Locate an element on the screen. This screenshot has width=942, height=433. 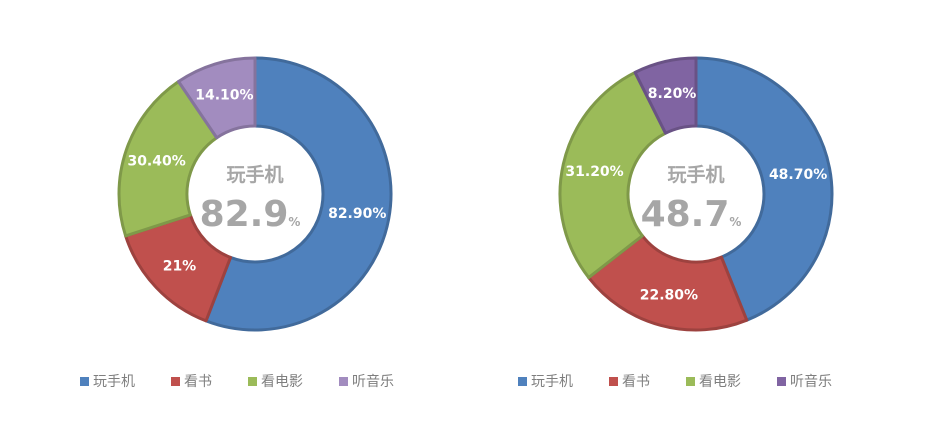
slice-data-label: 82.90% is located at coordinates (357, 214).